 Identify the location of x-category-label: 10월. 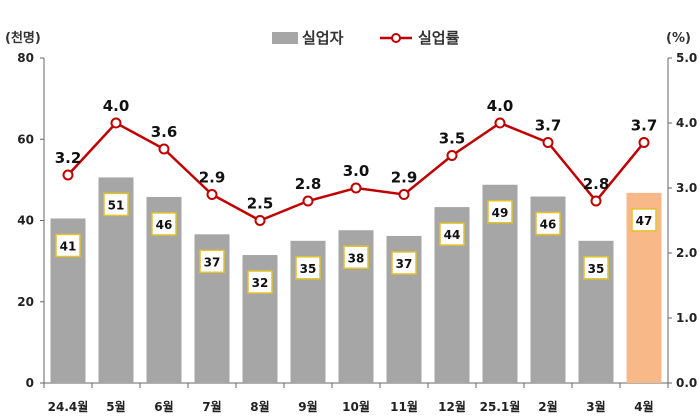
(356, 406).